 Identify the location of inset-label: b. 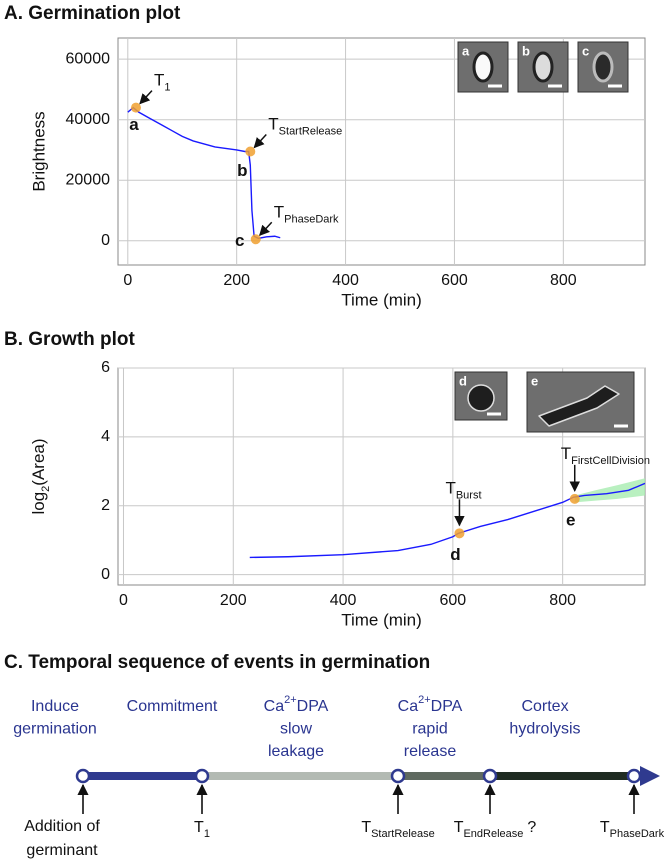
(526, 50).